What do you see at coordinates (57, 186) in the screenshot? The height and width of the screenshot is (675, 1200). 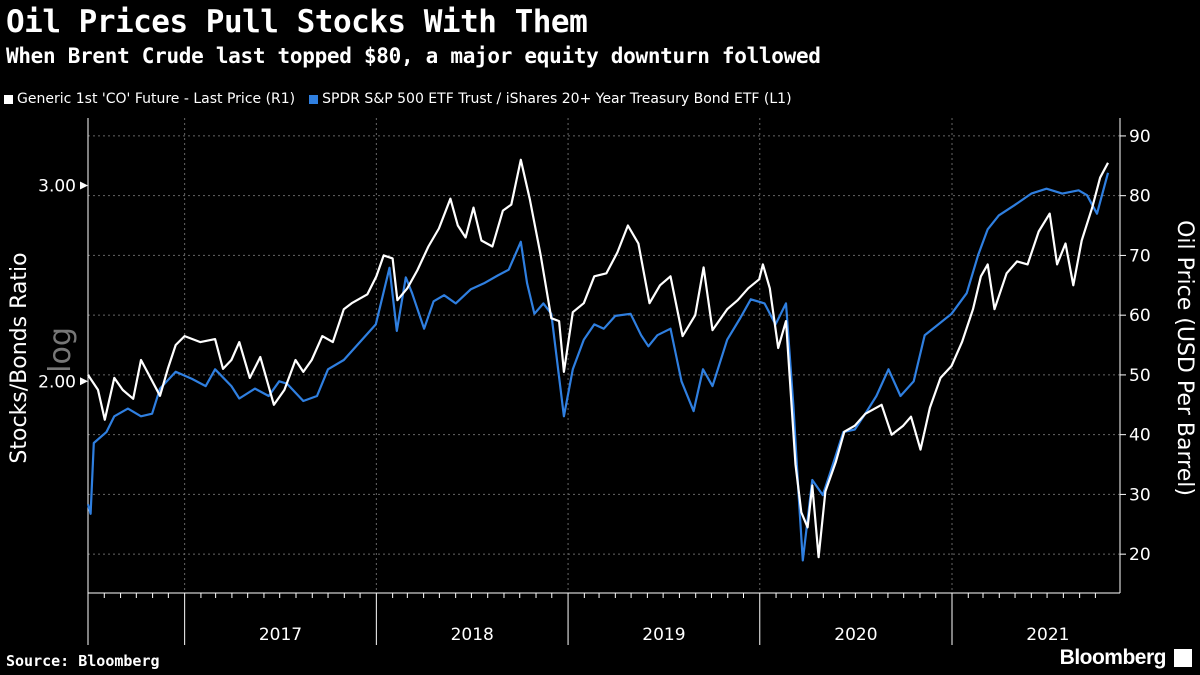 I see `left-tick-label: 3.00` at bounding box center [57, 186].